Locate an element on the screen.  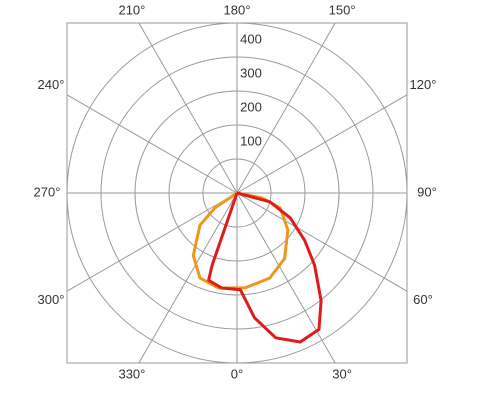
angle-label: 300° is located at coordinates (51, 299).